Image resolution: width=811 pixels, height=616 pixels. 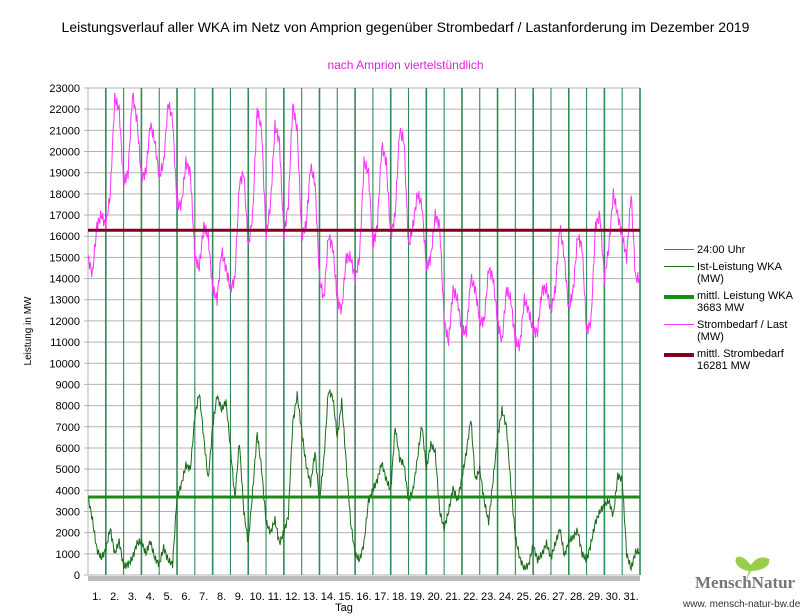 What do you see at coordinates (64, 195) in the screenshot?
I see `y-tick-label: 18000` at bounding box center [64, 195].